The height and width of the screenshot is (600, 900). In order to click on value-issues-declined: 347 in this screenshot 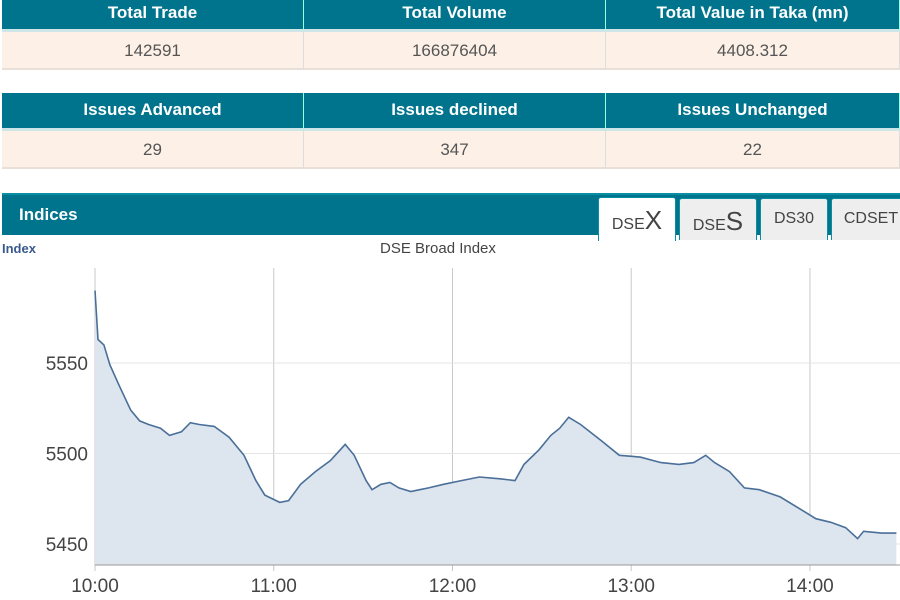, I will do `click(455, 150)`.